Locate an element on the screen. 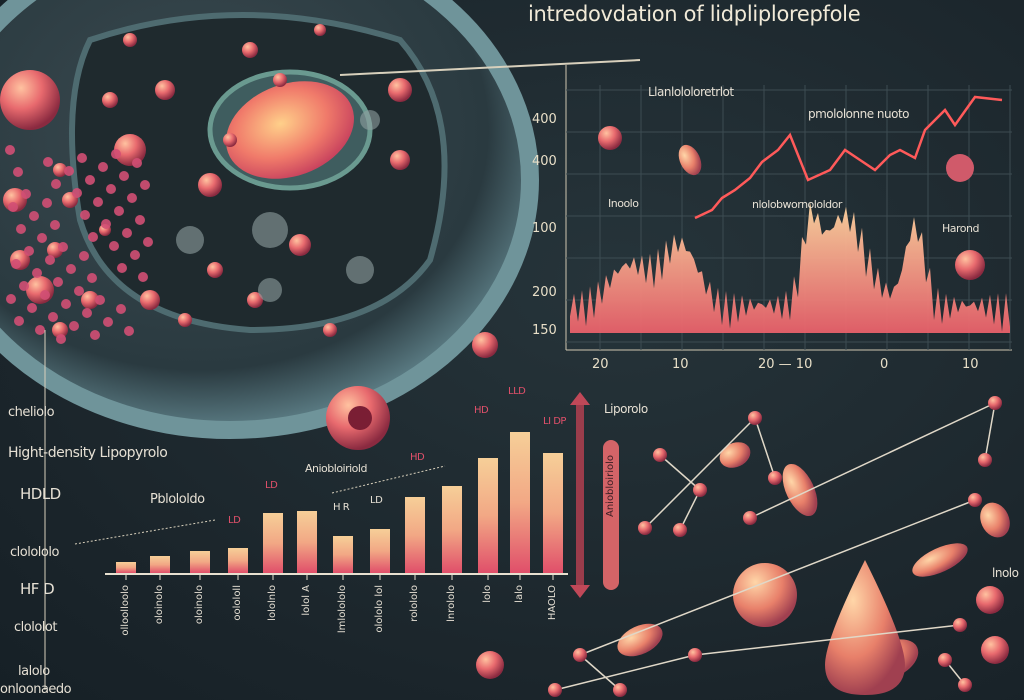  chart-label: nlolobwornololdor is located at coordinates (797, 204).